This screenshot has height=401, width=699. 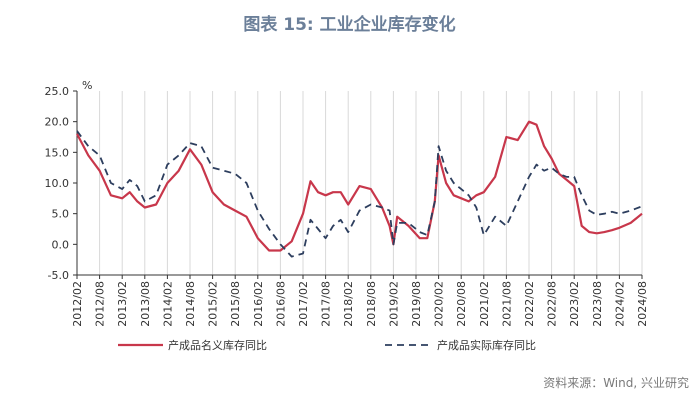 I want to click on x-tick-label: 2017/02, so click(x=303, y=304).